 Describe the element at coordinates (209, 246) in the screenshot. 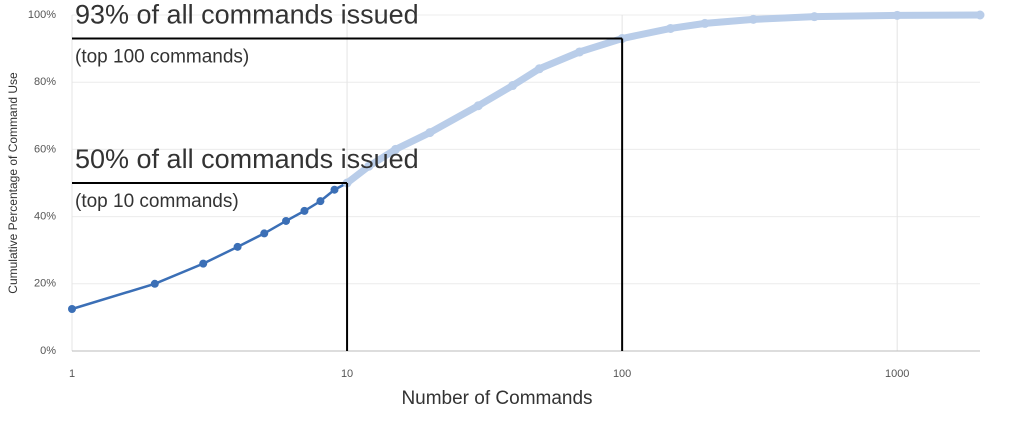

I see `series-line` at that location.